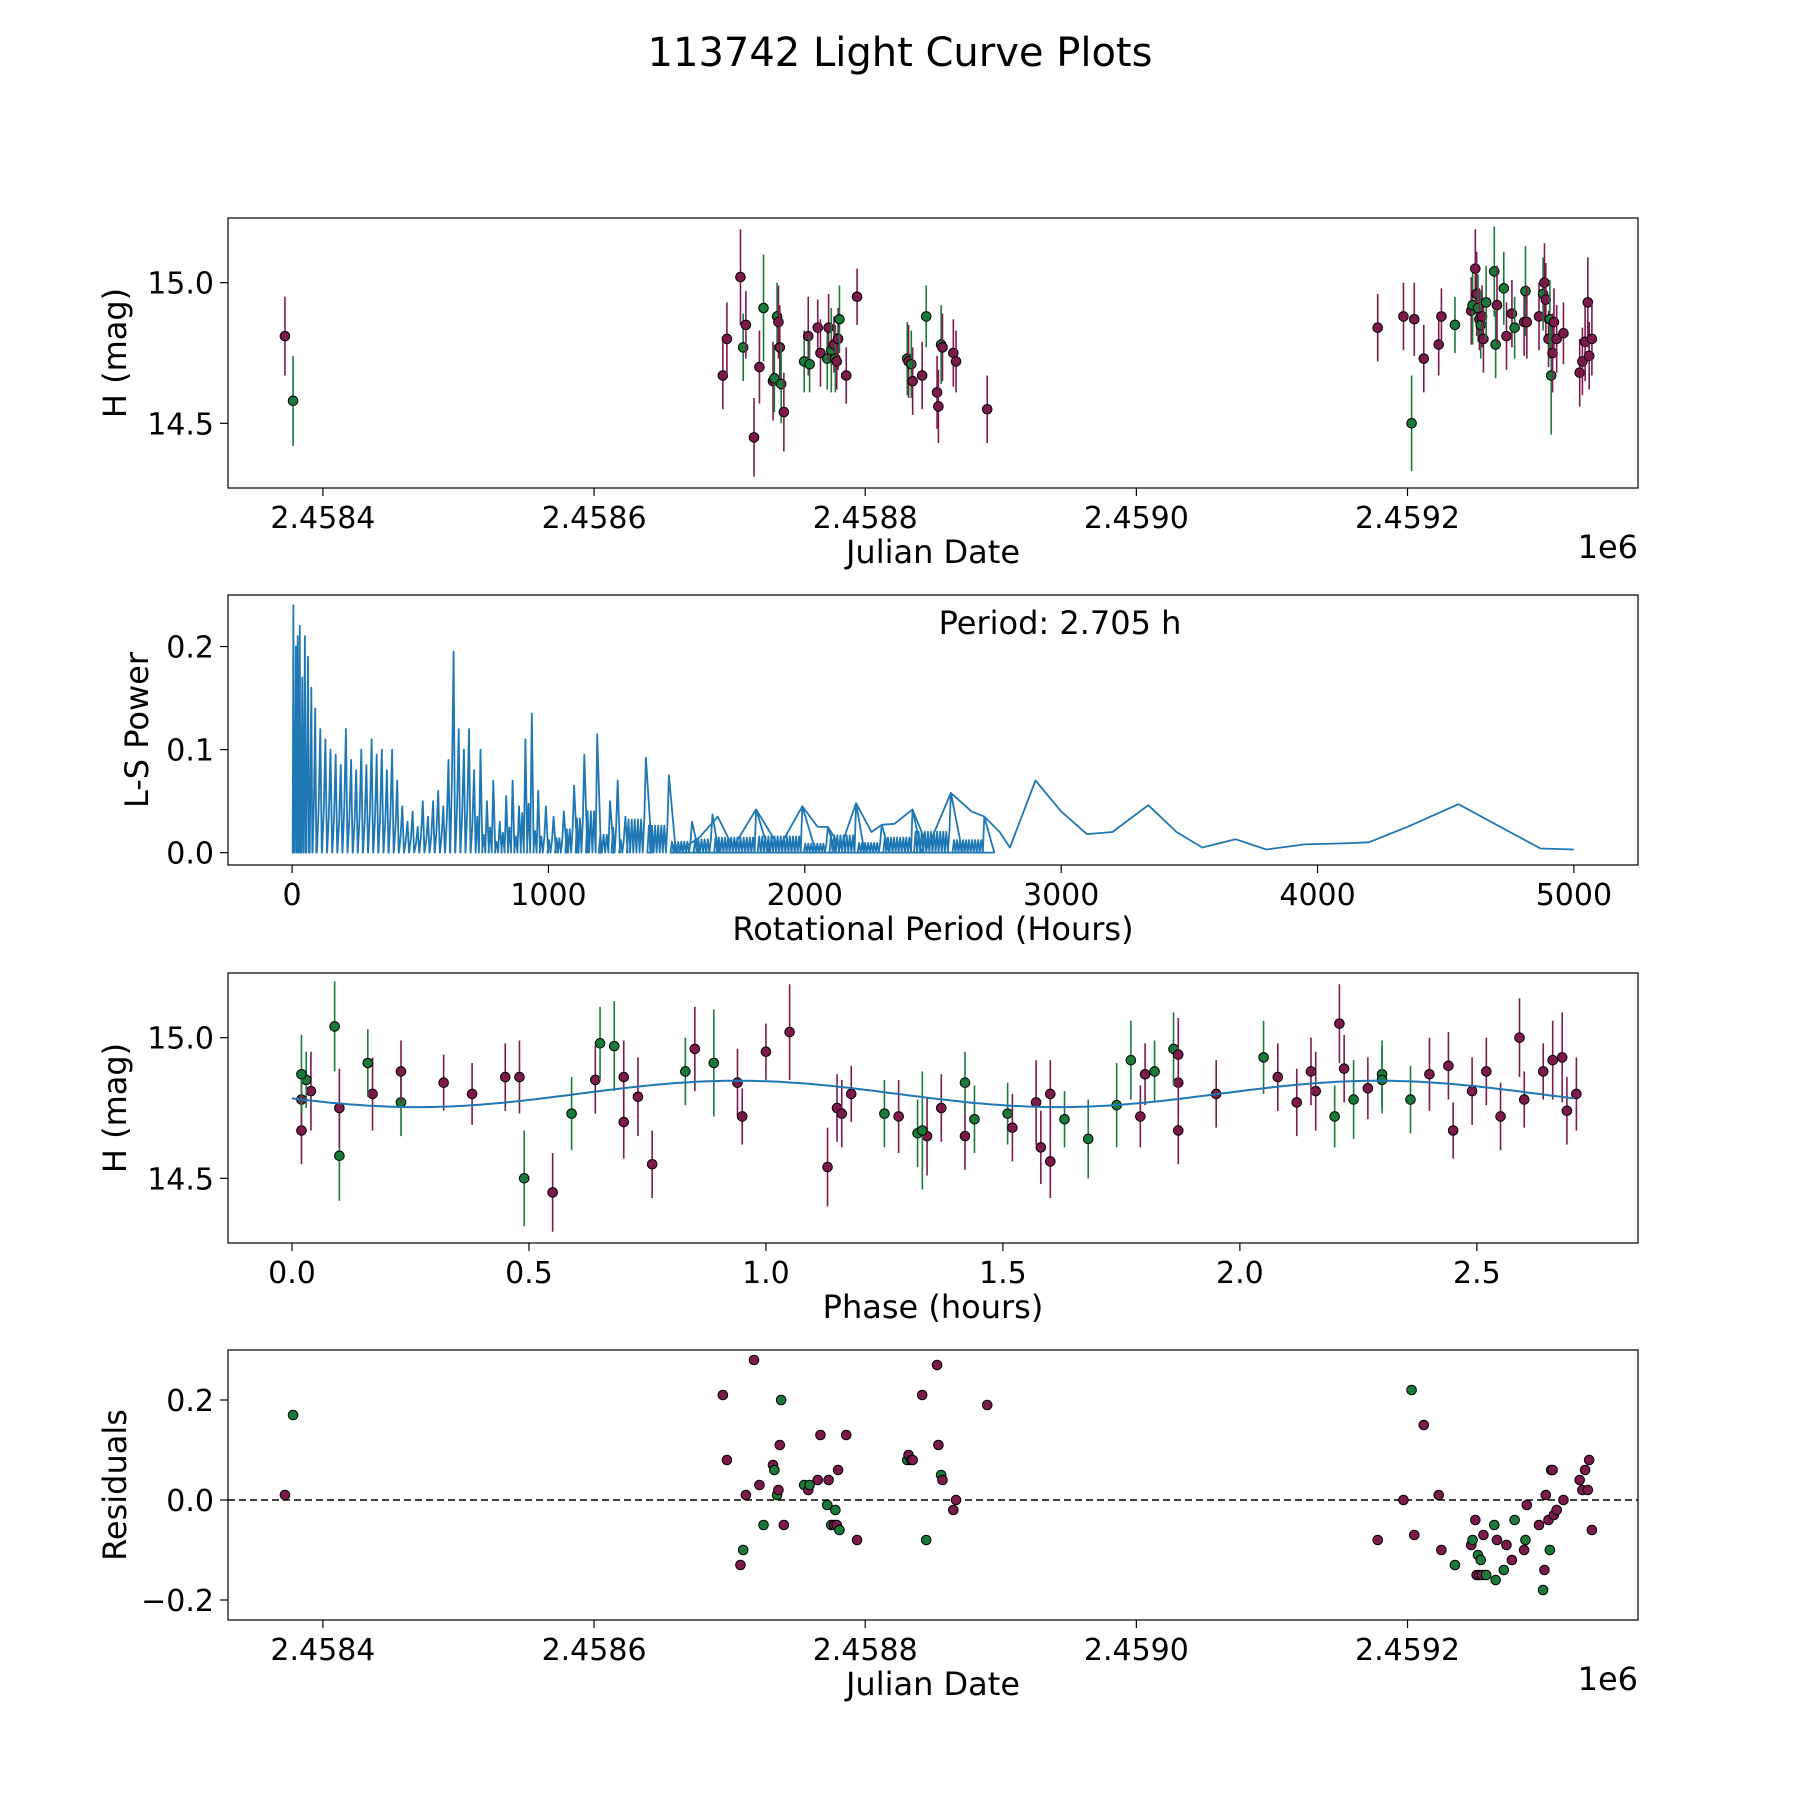 Image resolution: width=1800 pixels, height=1800 pixels. What do you see at coordinates (932, 1684) in the screenshot?
I see `residuals-xlabel: Julian Date` at bounding box center [932, 1684].